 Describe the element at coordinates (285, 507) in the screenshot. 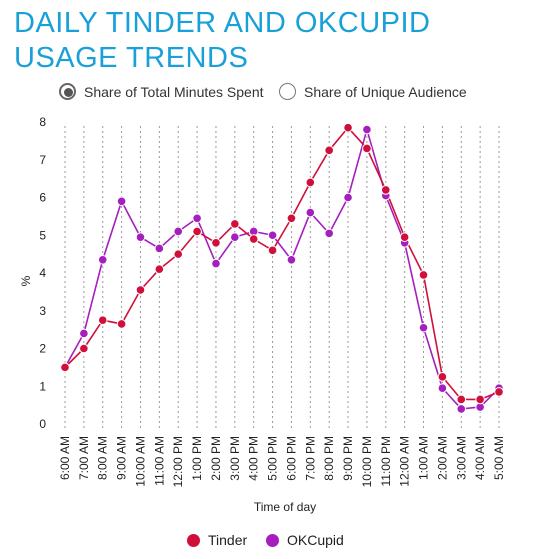

I see `x-axis-label: Time of day` at that location.